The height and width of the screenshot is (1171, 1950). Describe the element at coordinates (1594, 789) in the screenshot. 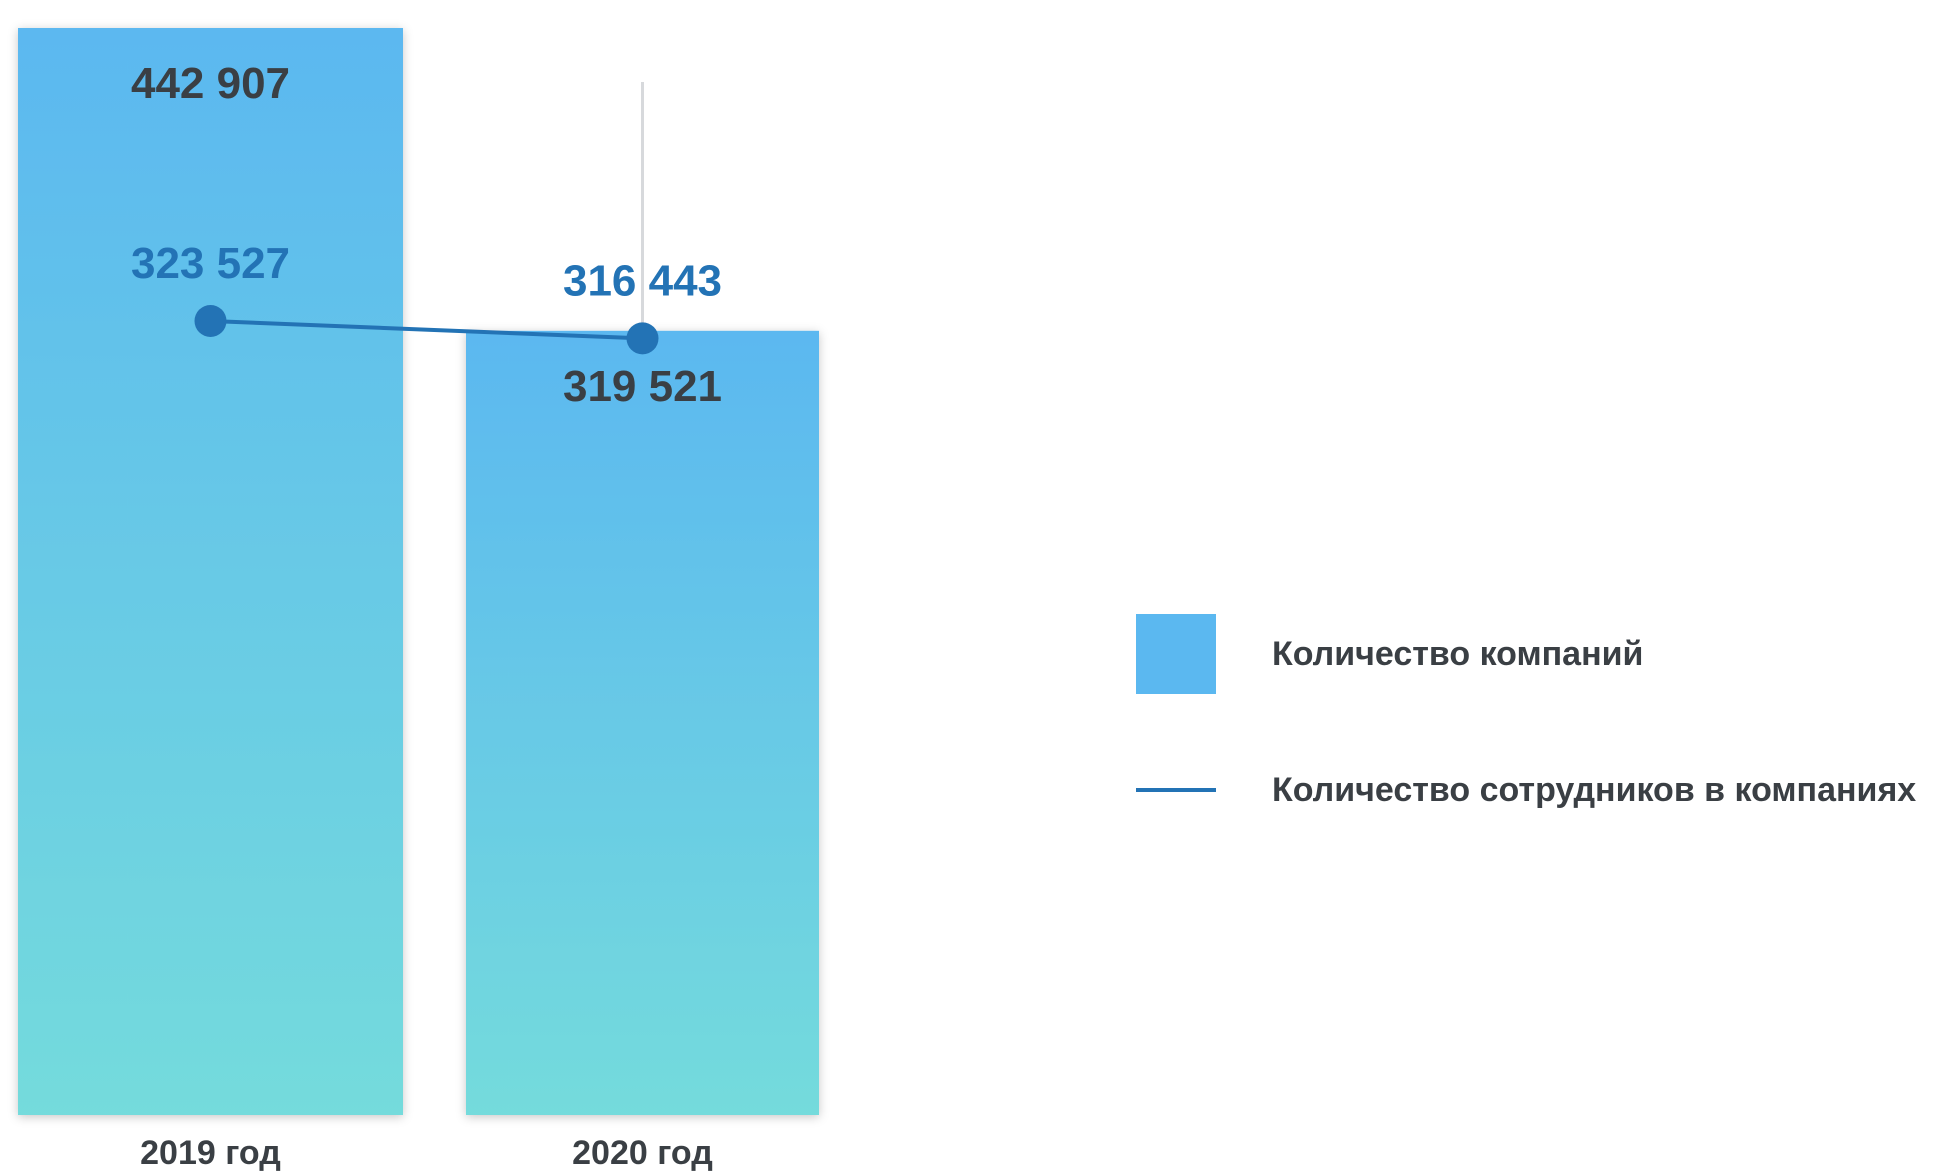

I see `legend-label-employees: Количество сотрудников в компаниях` at that location.